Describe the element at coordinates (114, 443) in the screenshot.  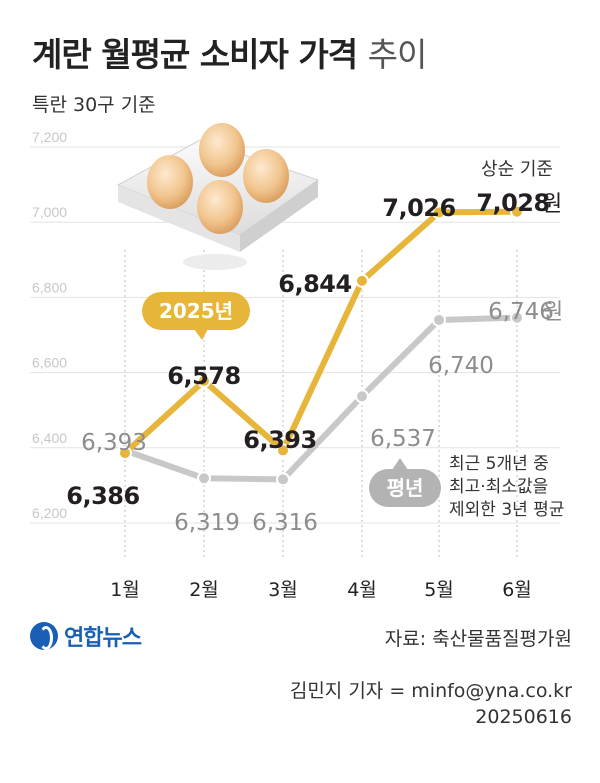
I see `label-normal: 6,393` at that location.